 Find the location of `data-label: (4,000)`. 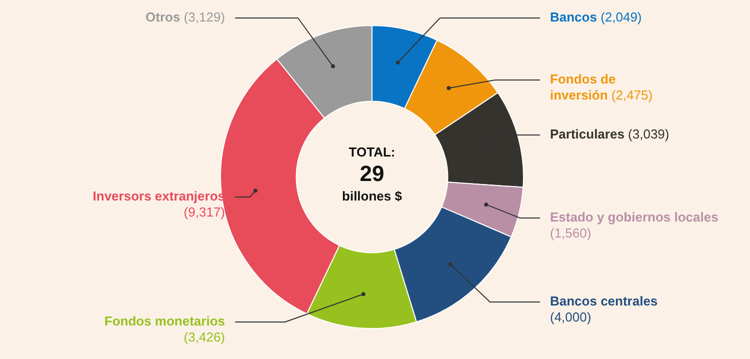

data-label: (4,000) is located at coordinates (571, 317).